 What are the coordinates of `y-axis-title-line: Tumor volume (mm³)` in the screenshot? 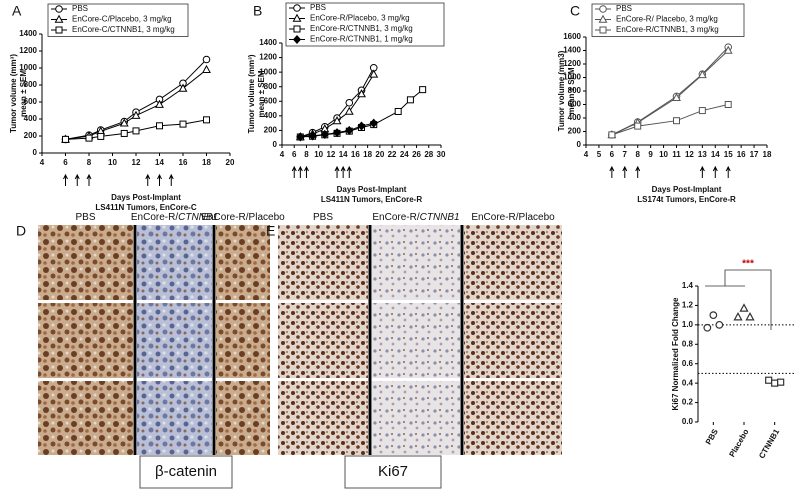 It's located at (13, 93).